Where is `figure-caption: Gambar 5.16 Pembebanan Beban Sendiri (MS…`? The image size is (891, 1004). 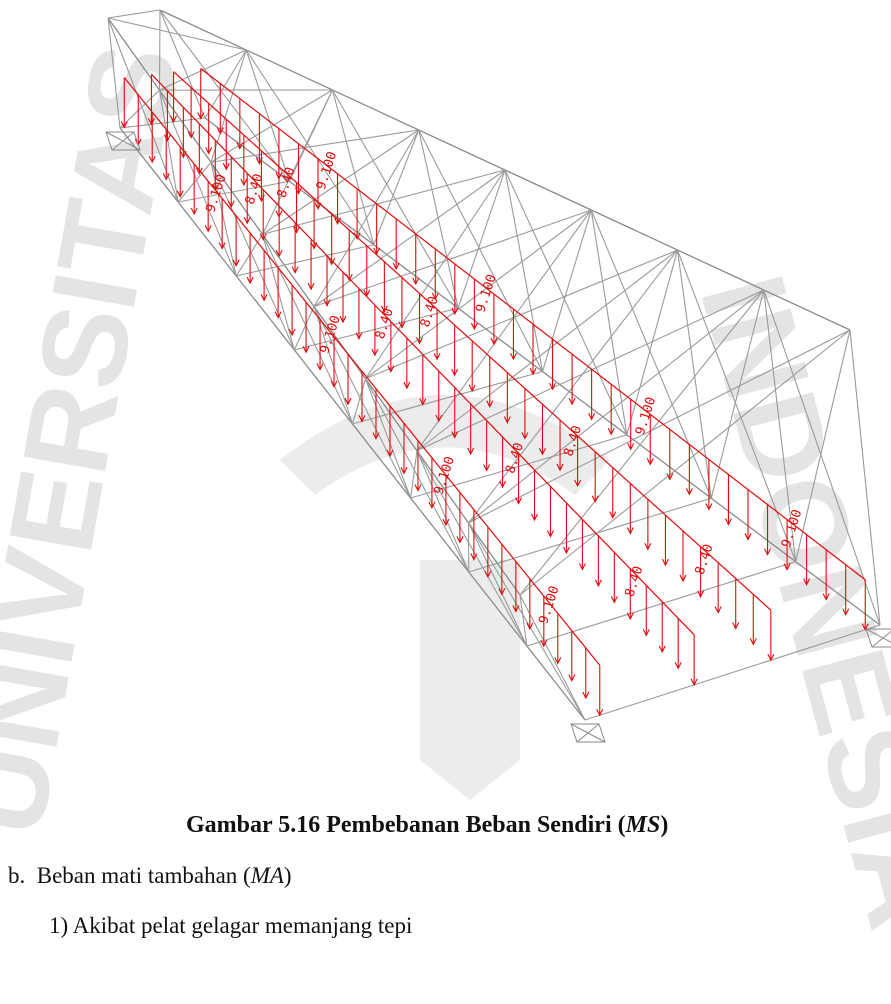 figure-caption: Gambar 5.16 Pembebanan Beban Sendiri (MS… is located at coordinates (427, 825).